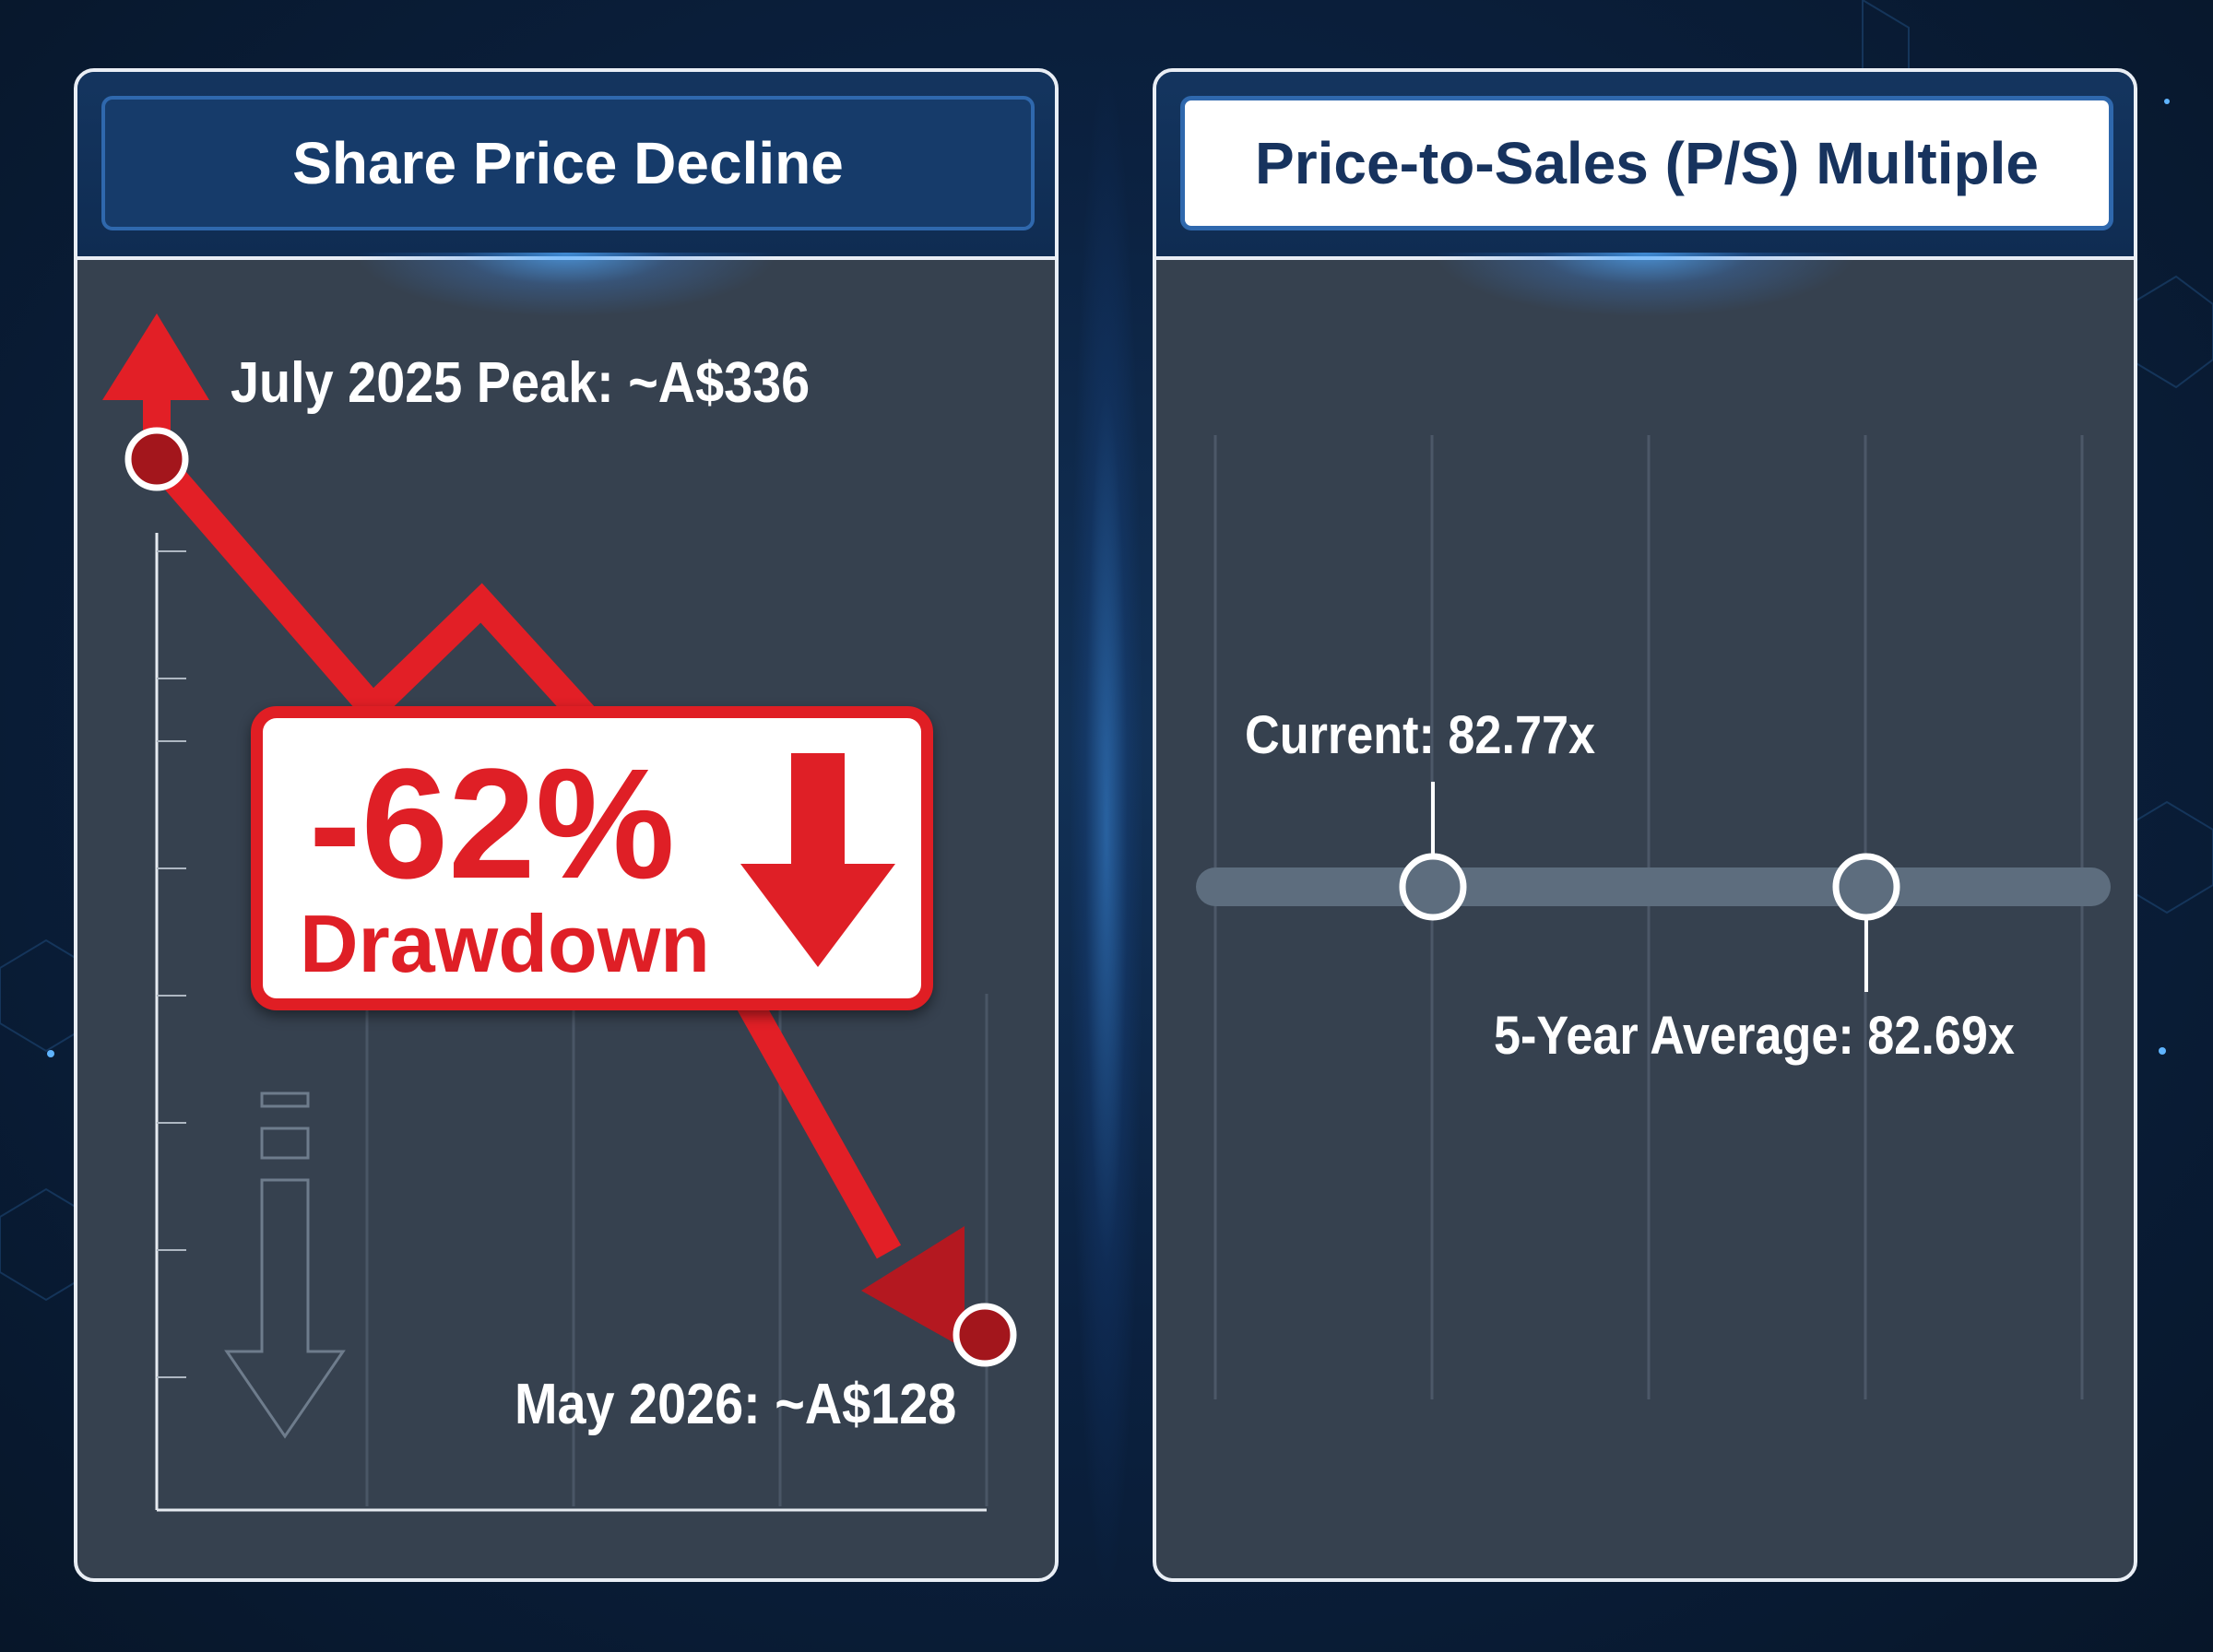 Image resolution: width=2213 pixels, height=1652 pixels. Describe the element at coordinates (155, 356) in the screenshot. I see `up-arrow-head-icon` at that location.